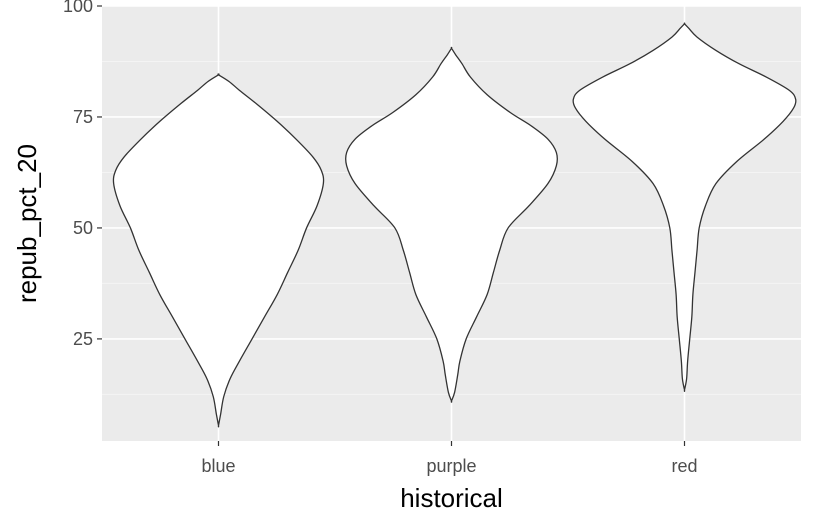 This screenshot has width=816, height=528. Describe the element at coordinates (451, 498) in the screenshot. I see `x-axis-title: historical` at that location.